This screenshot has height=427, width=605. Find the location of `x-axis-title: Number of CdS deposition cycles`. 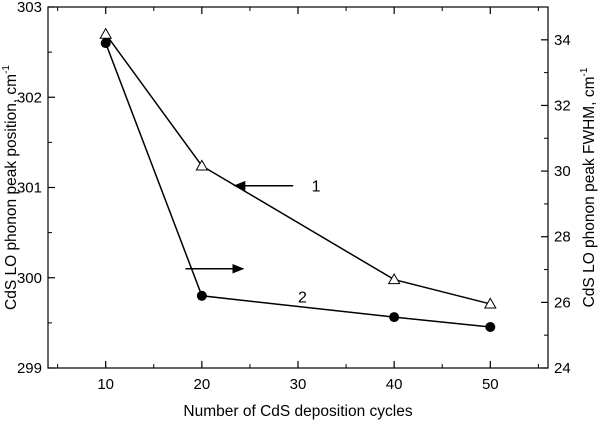

x-axis-title: Number of CdS deposition cycles is located at coordinates (297, 411).